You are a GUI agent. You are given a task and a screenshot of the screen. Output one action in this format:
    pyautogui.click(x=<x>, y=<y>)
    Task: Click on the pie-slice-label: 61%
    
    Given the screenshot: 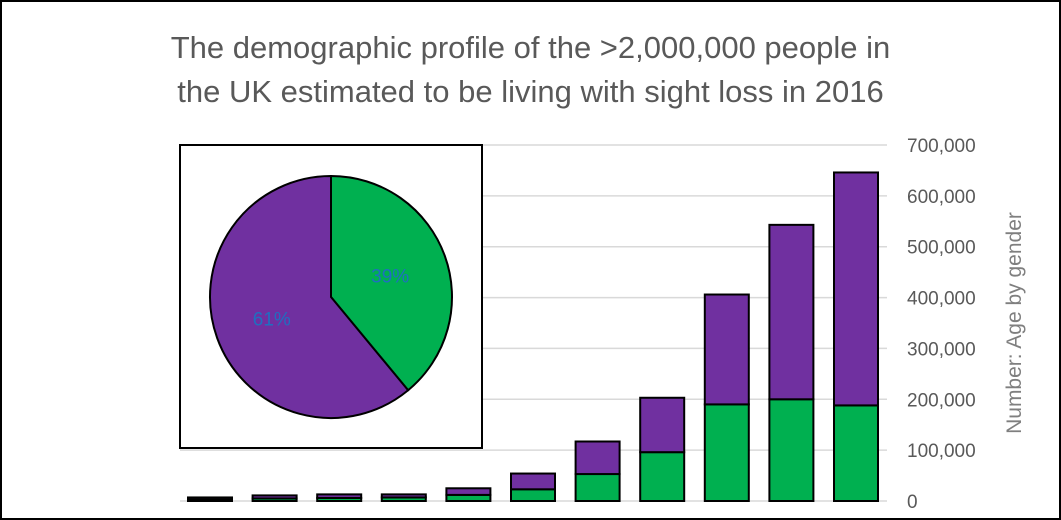 What is the action you would take?
    pyautogui.click(x=272, y=319)
    